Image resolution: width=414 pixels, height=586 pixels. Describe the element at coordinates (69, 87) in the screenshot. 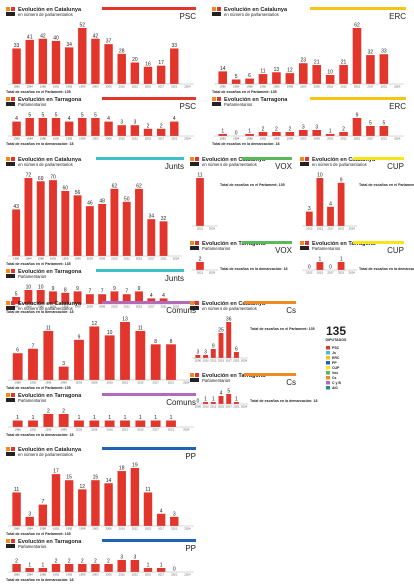

I see `category-label: 1995` at that location.